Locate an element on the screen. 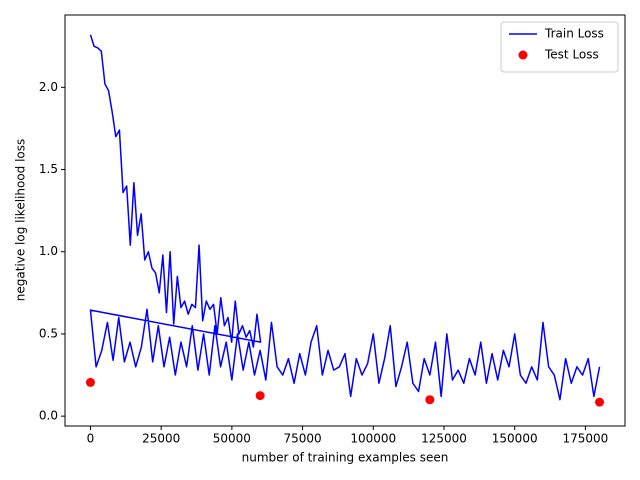 This screenshot has width=640, height=480. x-tick-label: 0 is located at coordinates (91, 439).